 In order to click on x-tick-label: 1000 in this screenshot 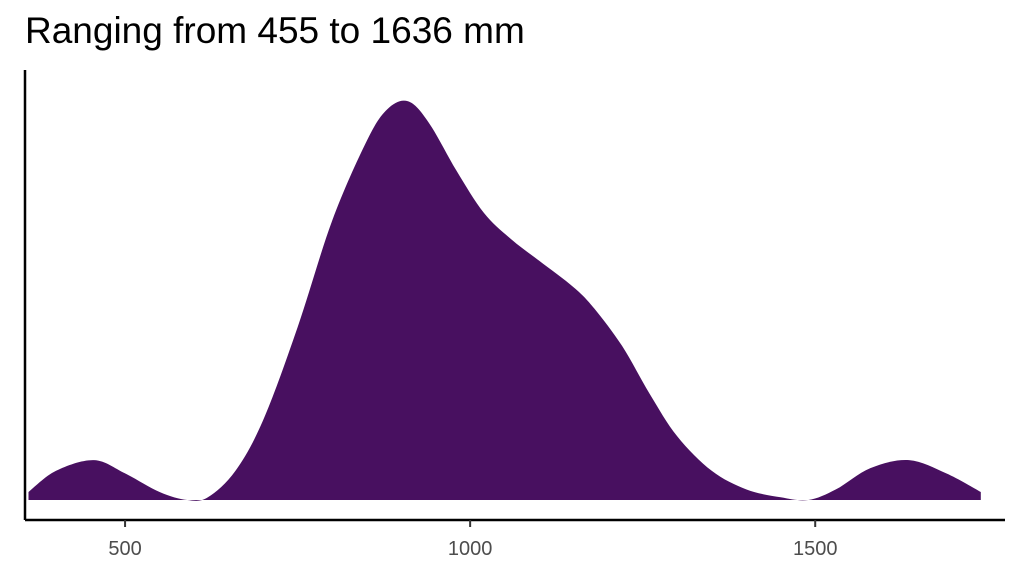, I will do `click(470, 549)`.